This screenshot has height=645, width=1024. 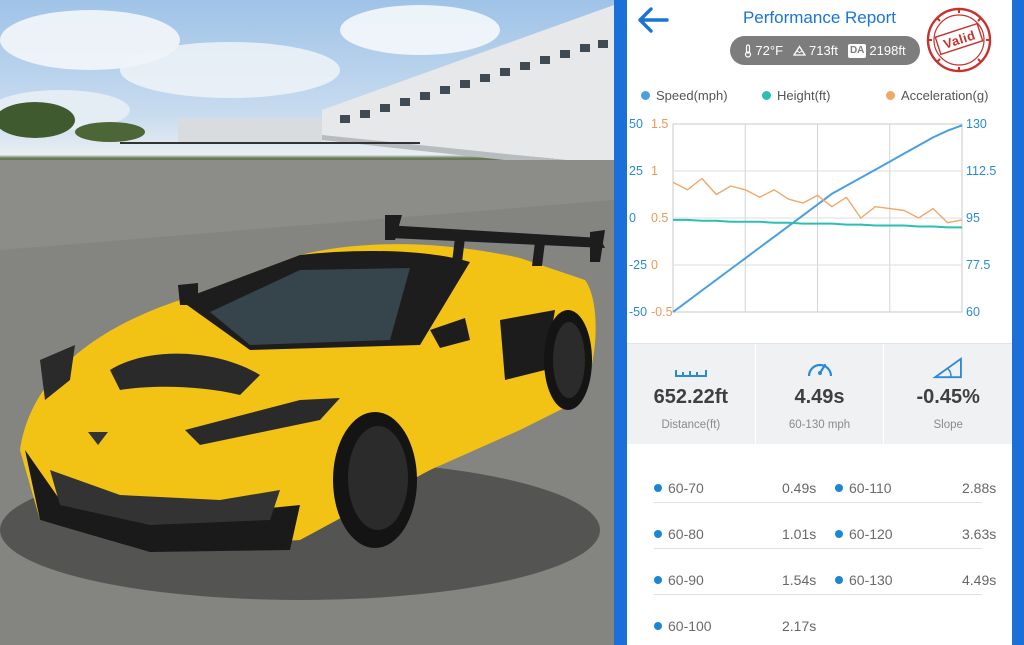 What do you see at coordinates (945, 95) in the screenshot?
I see `legend-acceleration-label: Acceleration(g)` at bounding box center [945, 95].